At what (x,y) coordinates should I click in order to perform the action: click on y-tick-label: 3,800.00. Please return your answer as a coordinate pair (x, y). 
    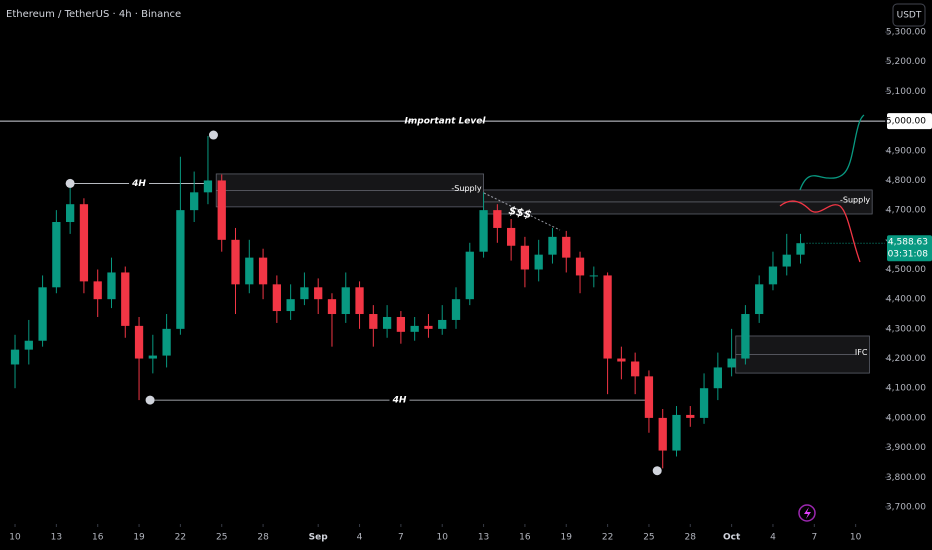
    Looking at the image, I should click on (906, 478).